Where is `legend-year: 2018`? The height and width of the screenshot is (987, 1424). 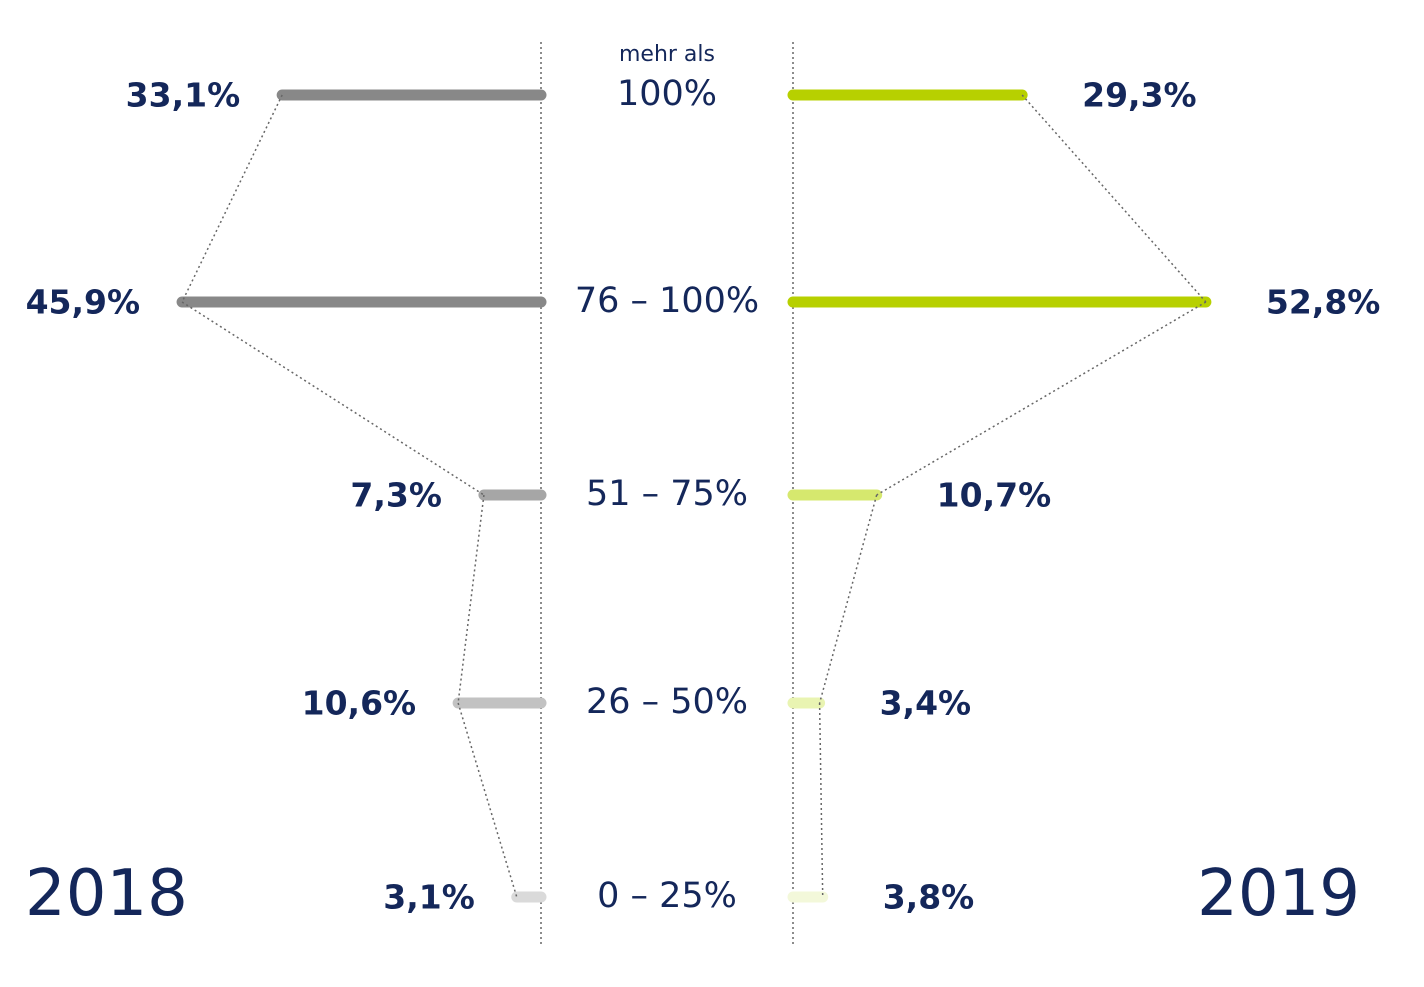 legend-year: 2018 is located at coordinates (106, 894).